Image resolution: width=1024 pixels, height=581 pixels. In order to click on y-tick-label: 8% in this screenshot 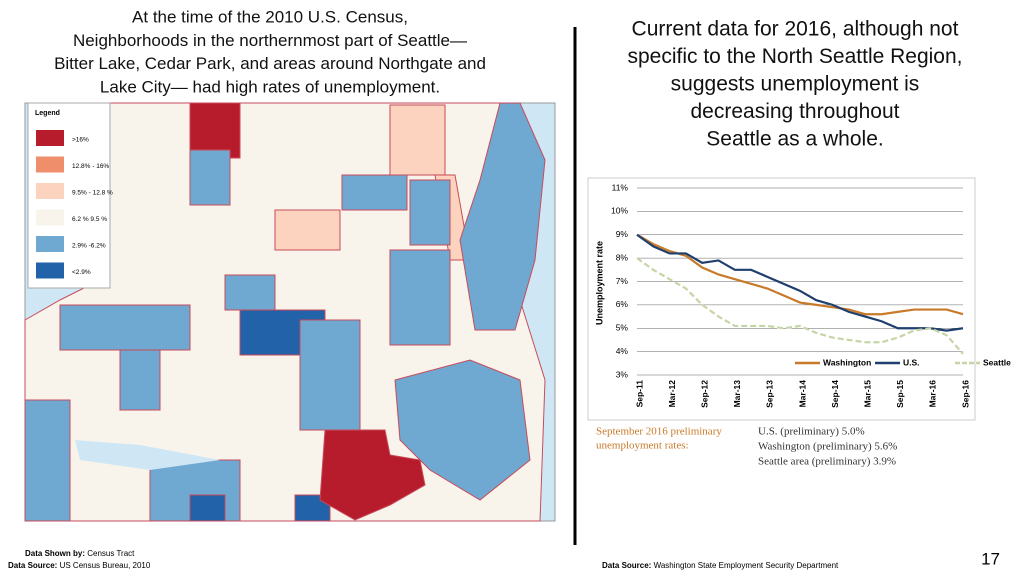, I will do `click(622, 257)`.